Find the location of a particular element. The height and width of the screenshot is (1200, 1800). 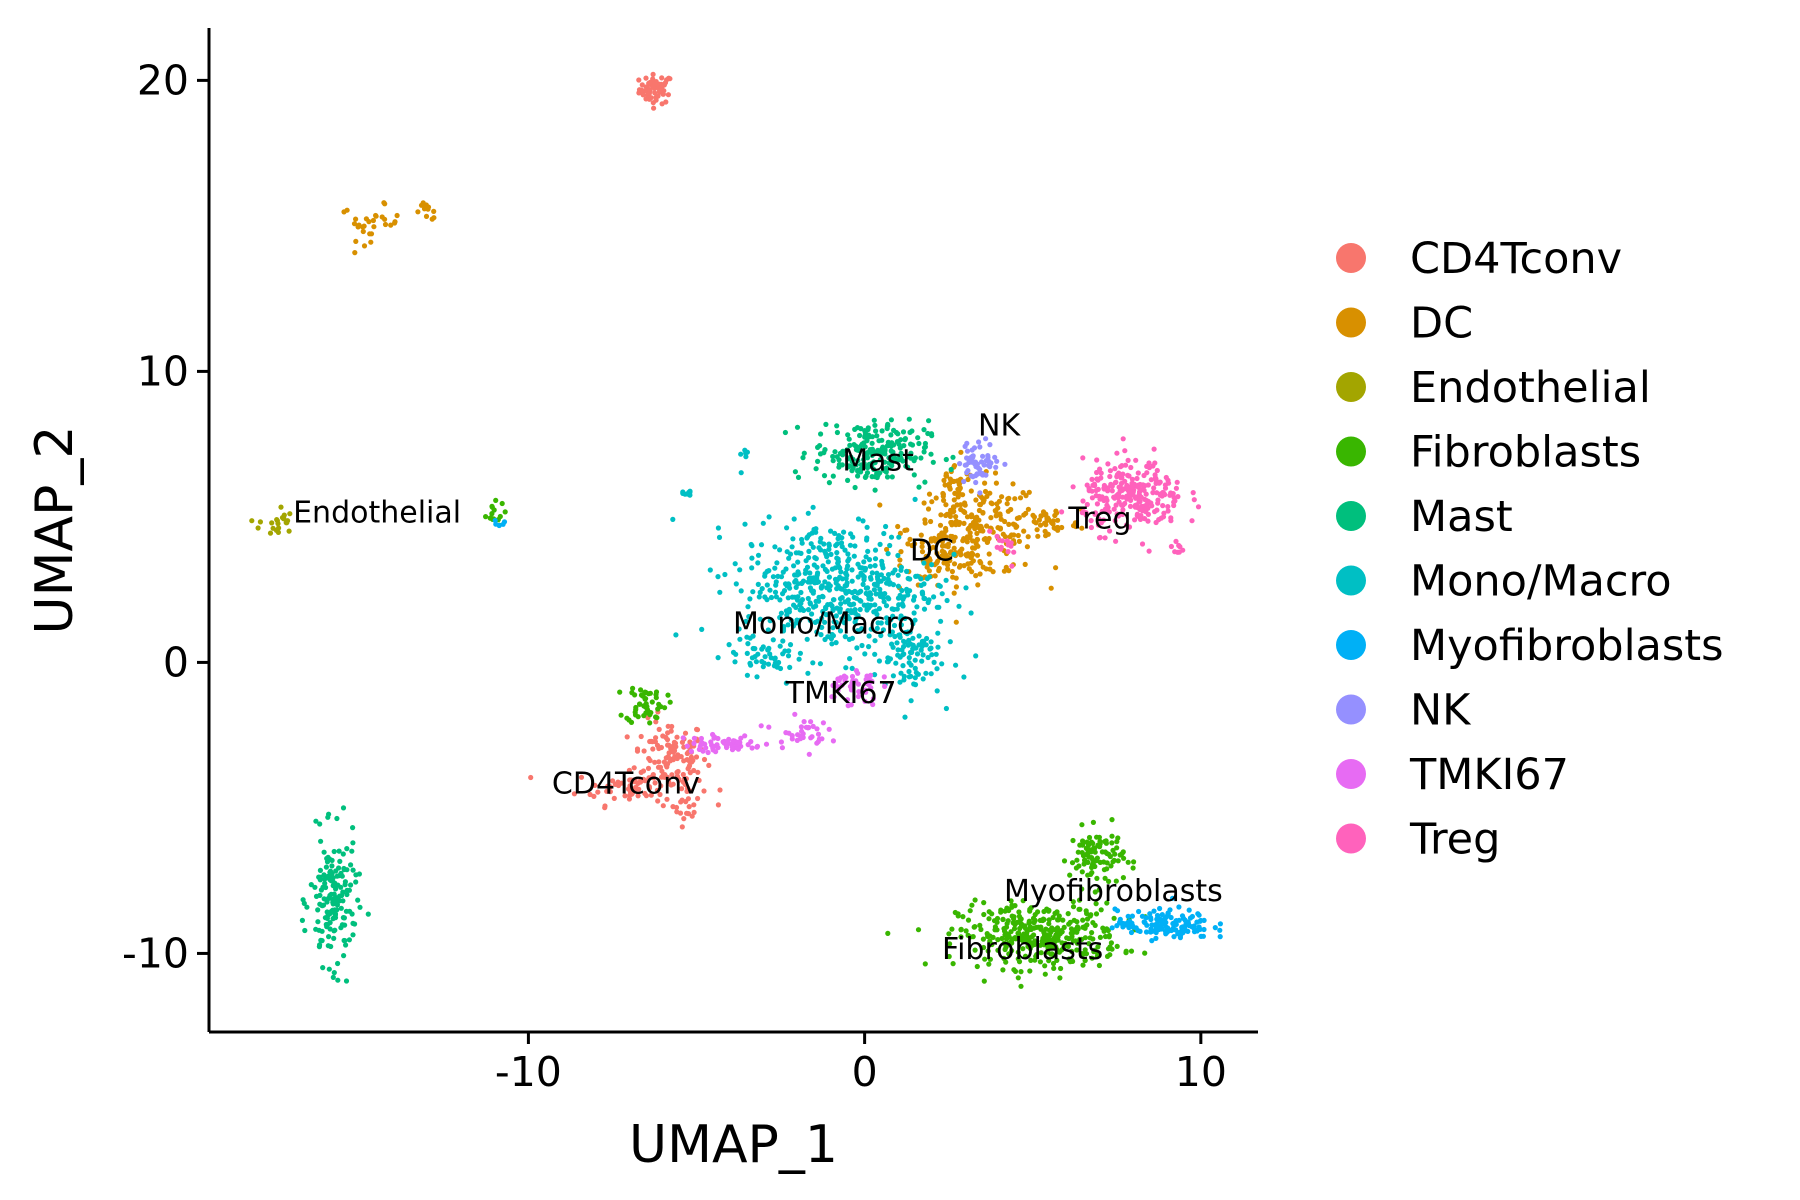

legend-swatch is located at coordinates (1351, 580).